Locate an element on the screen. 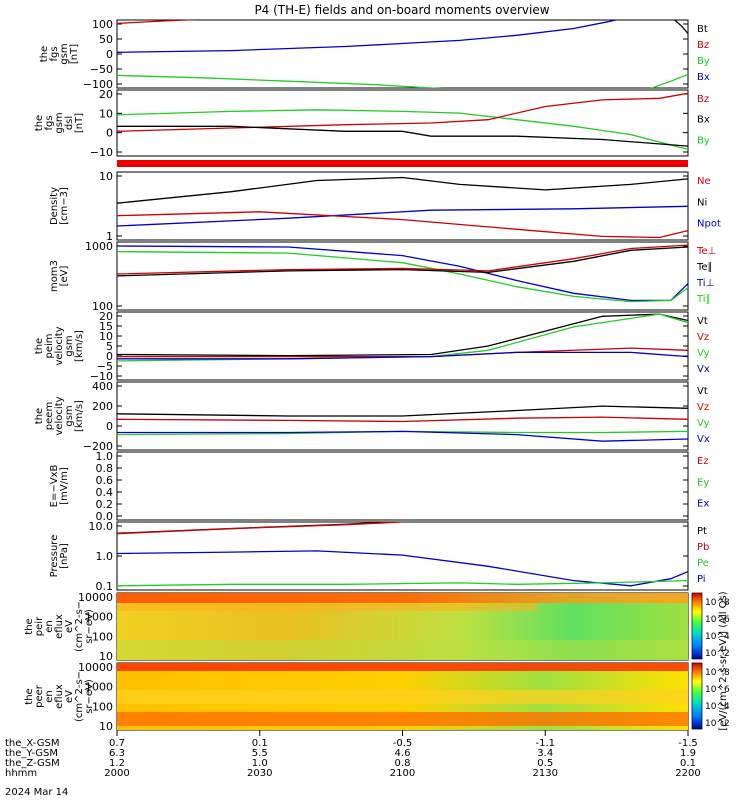 This screenshot has width=750, height=800. legend-Pt: Pt is located at coordinates (702, 531).